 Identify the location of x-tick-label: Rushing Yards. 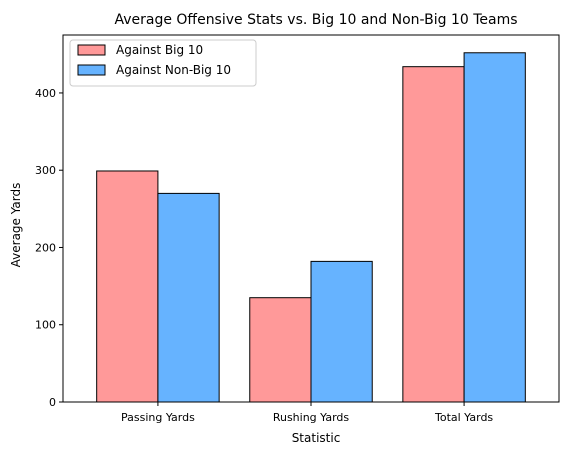
(311, 417).